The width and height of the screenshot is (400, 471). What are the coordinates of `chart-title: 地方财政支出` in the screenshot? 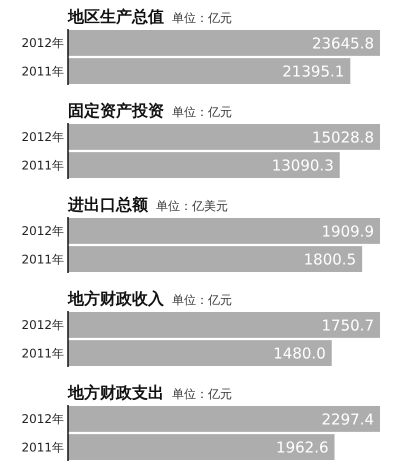 It's located at (116, 392).